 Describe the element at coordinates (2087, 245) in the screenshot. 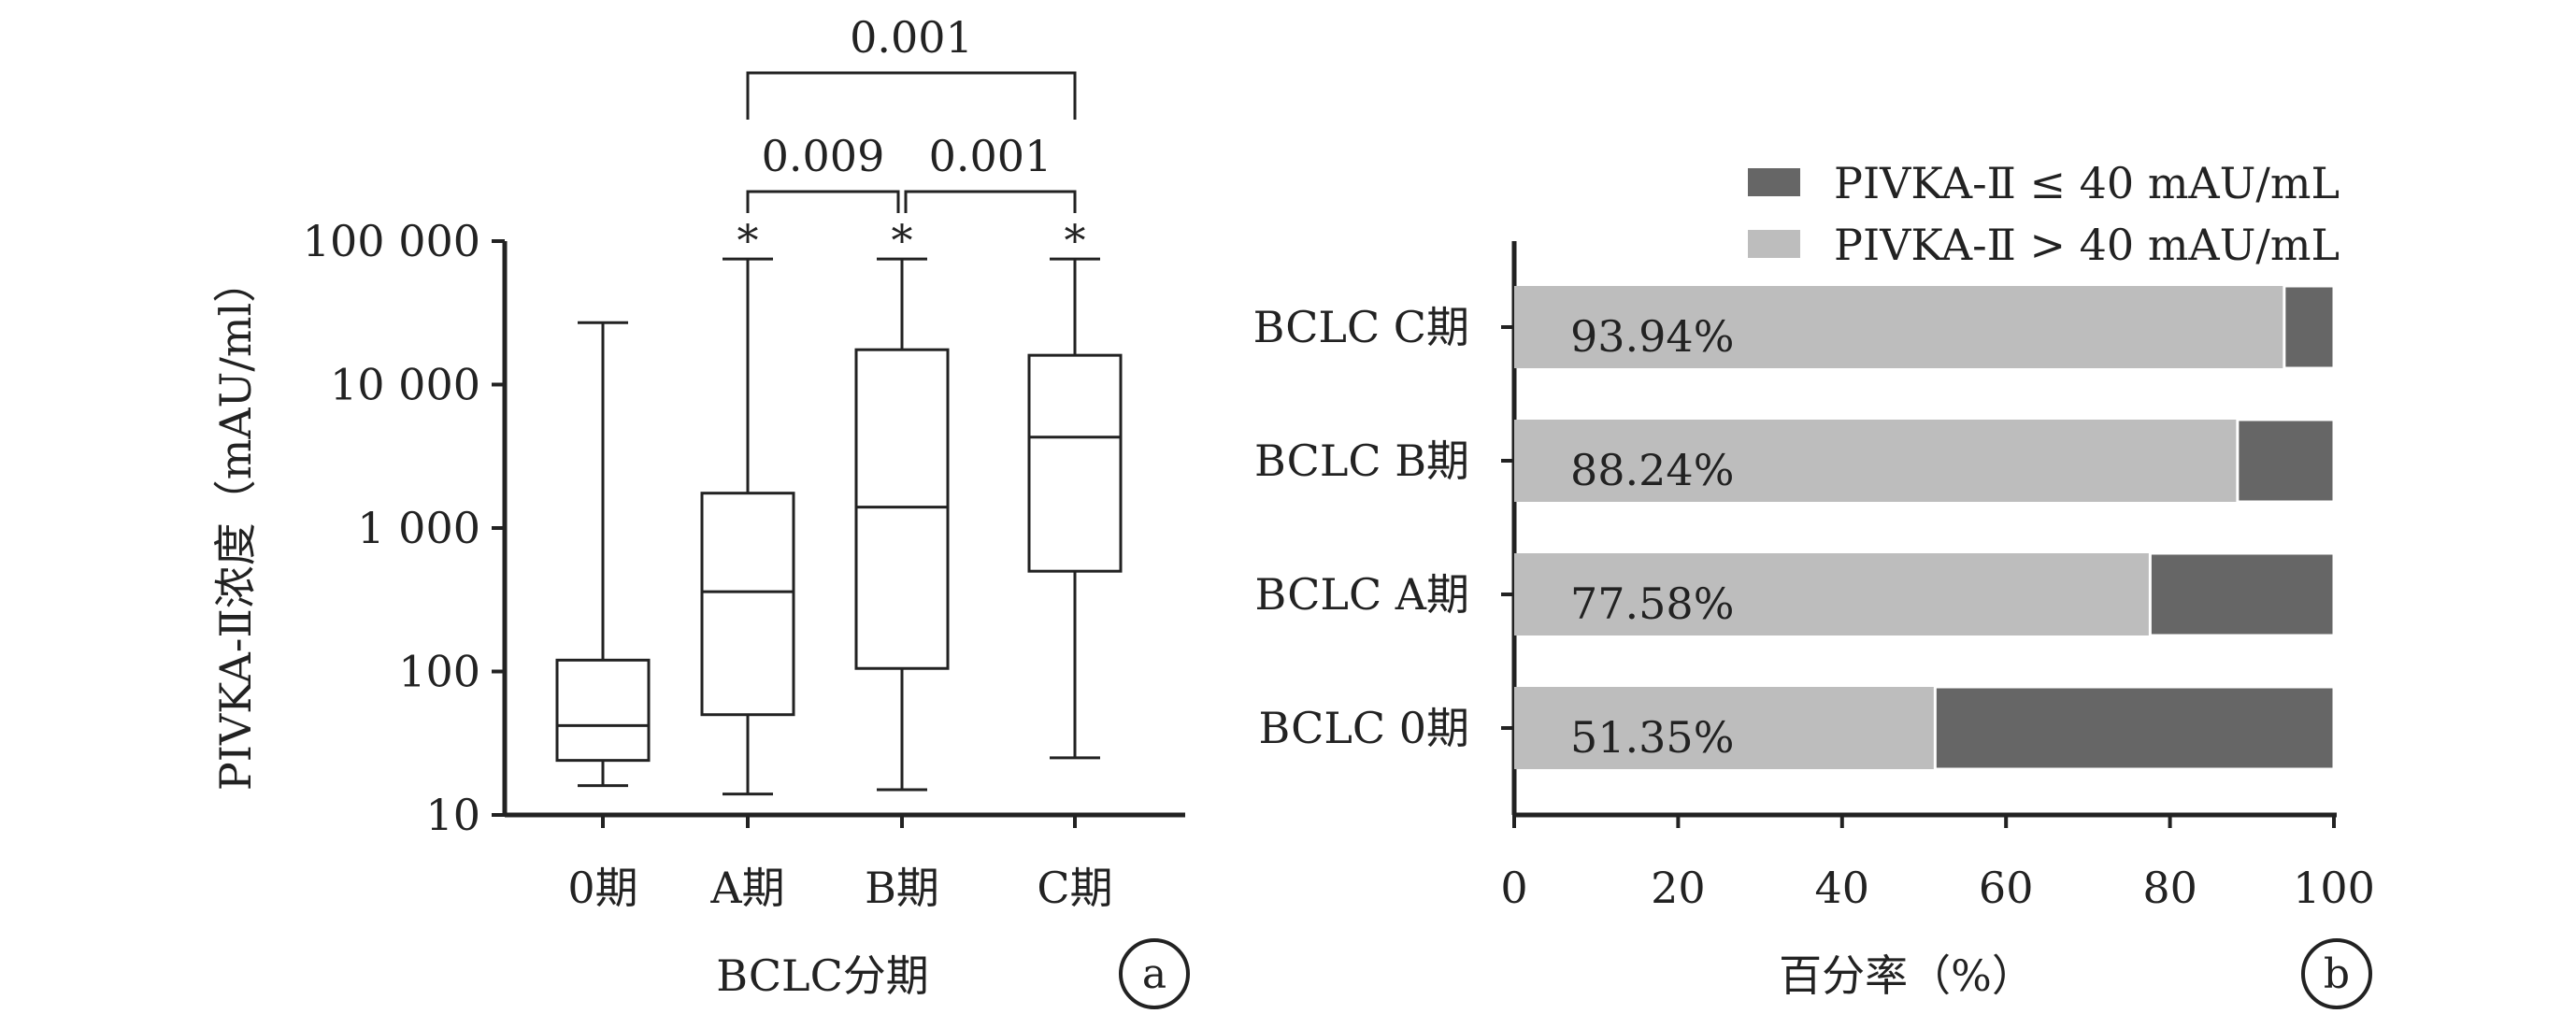

I see `legend-label: PIVKA-Ⅱ > 40 mAU/mL` at that location.